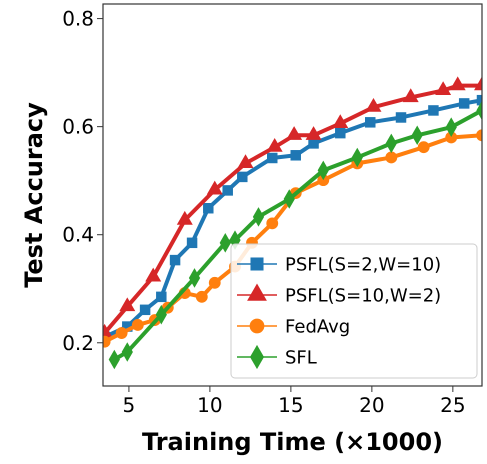 This screenshot has height=464, width=487. Describe the element at coordinates (453, 405) in the screenshot. I see `x-tick-label: 25` at that location.